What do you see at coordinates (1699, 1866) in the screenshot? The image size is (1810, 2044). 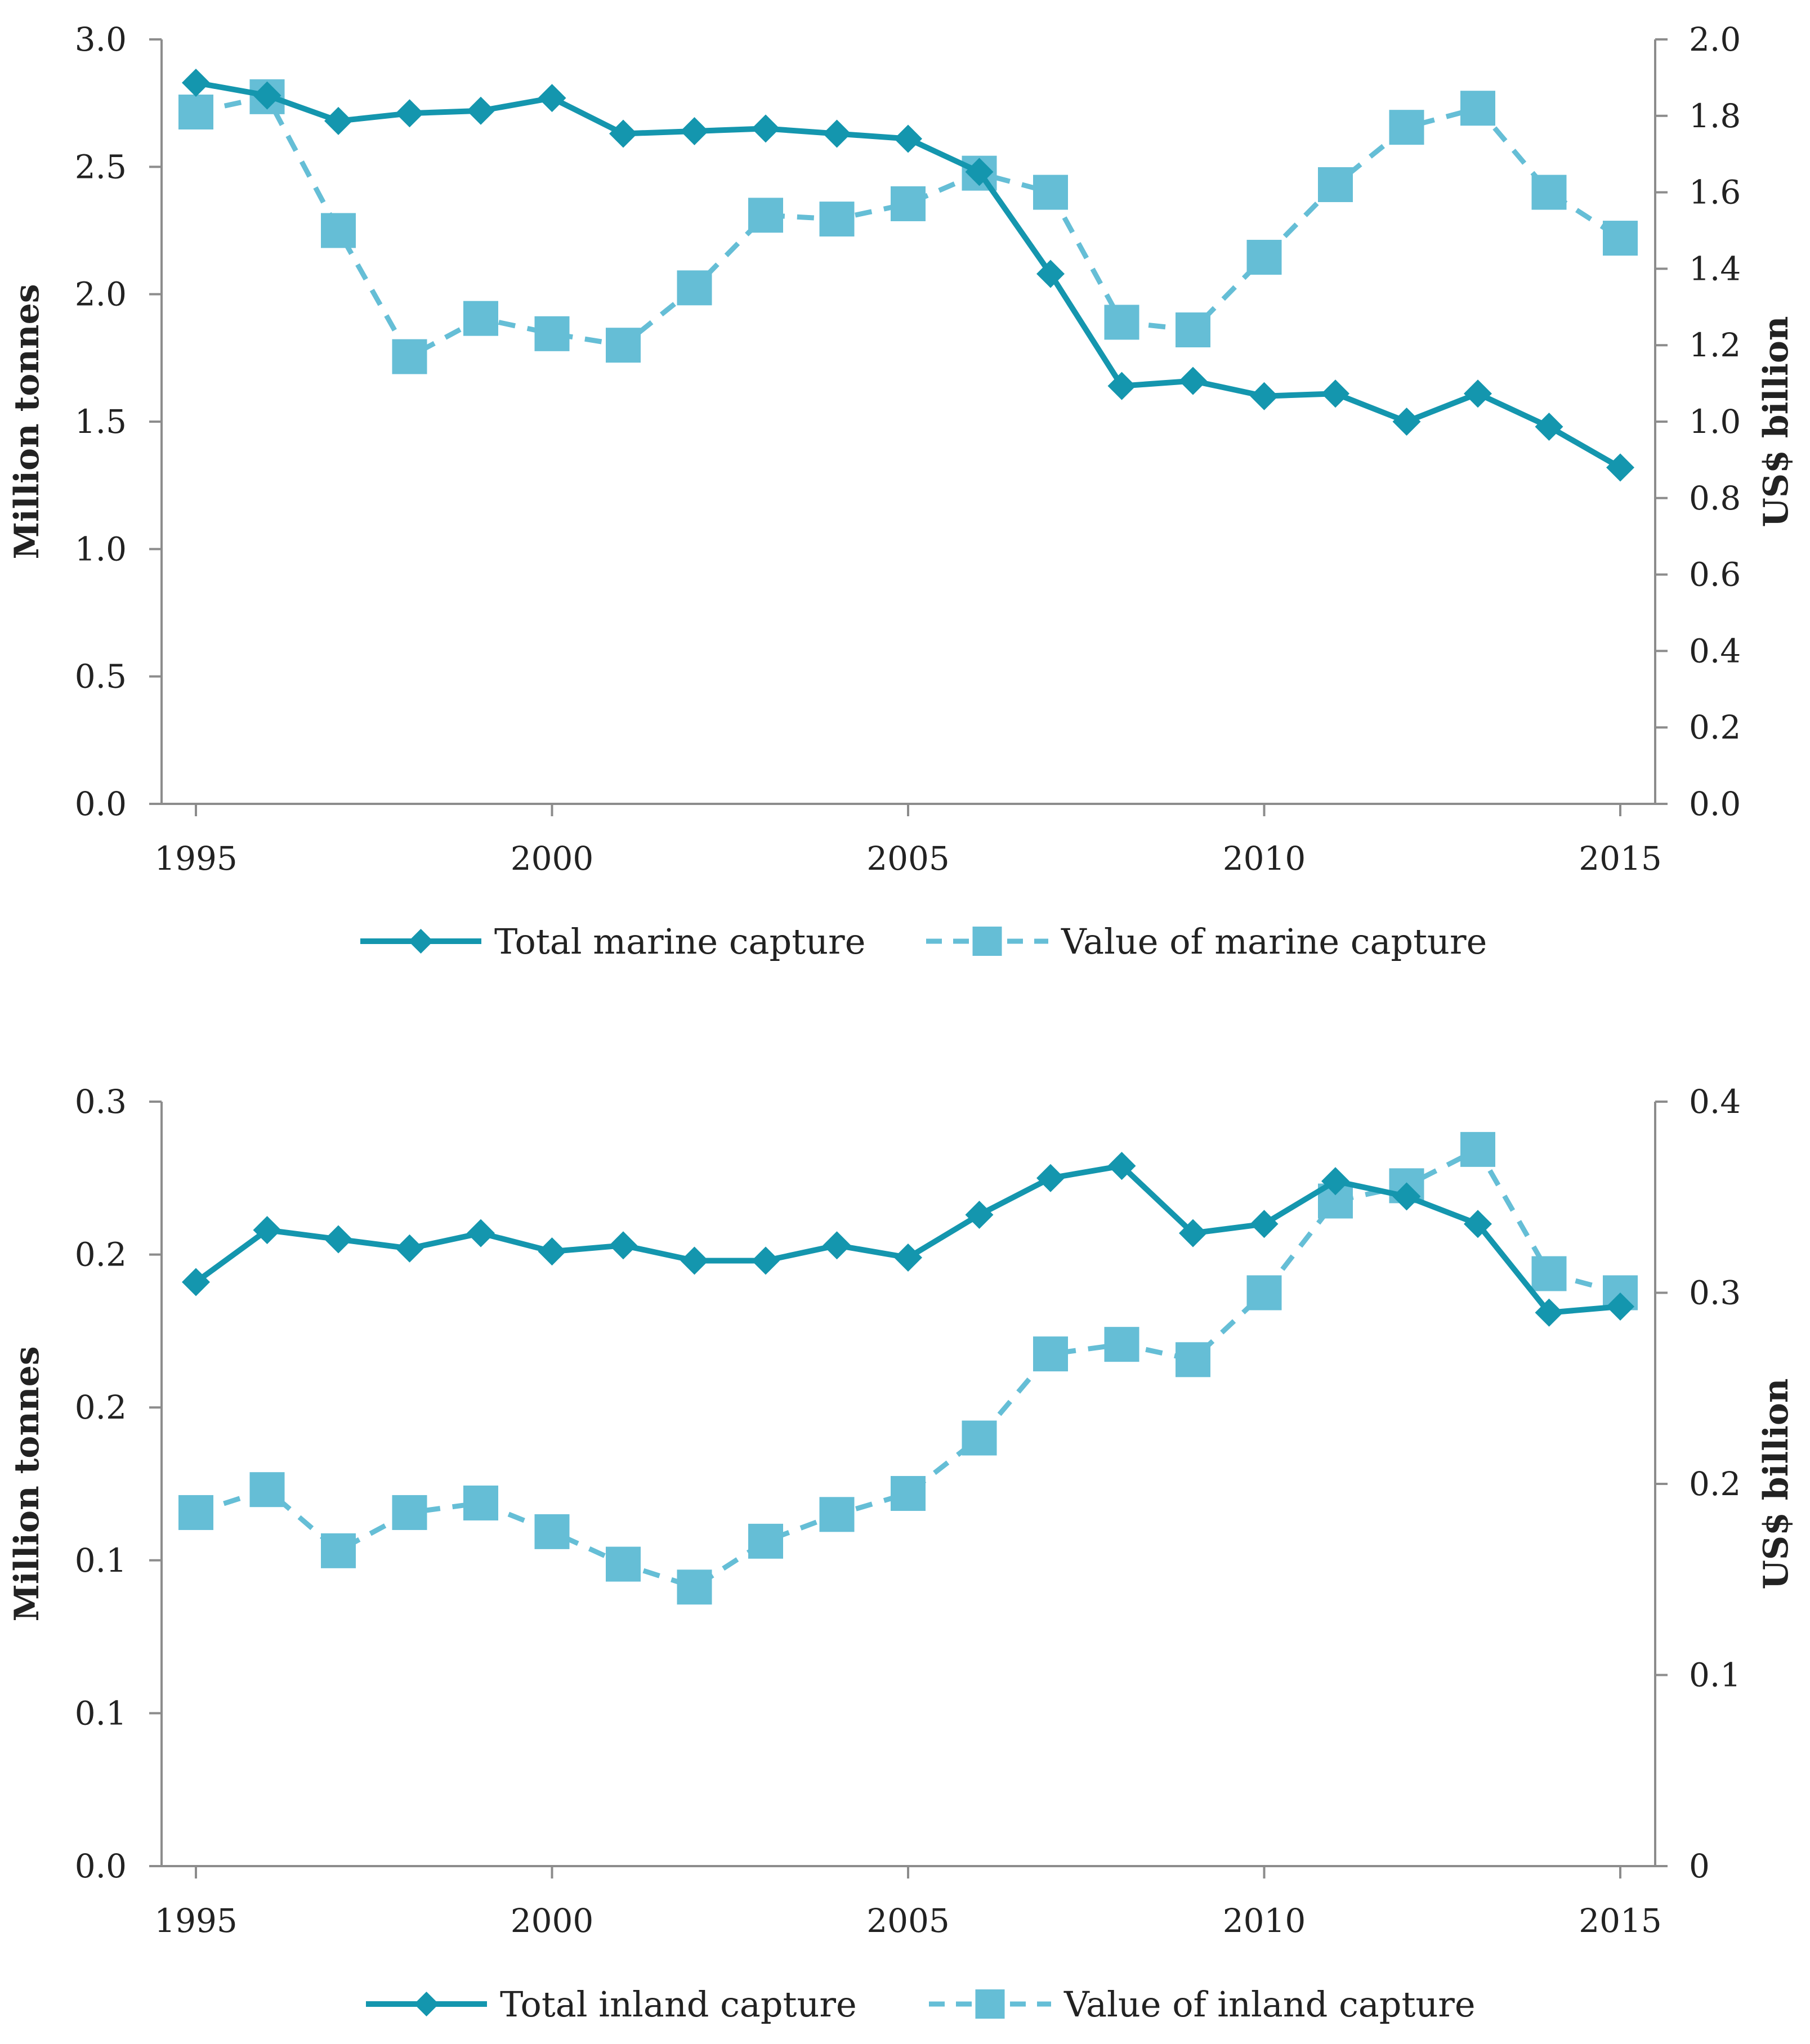 I see `right-tick-label: 0` at bounding box center [1699, 1866].